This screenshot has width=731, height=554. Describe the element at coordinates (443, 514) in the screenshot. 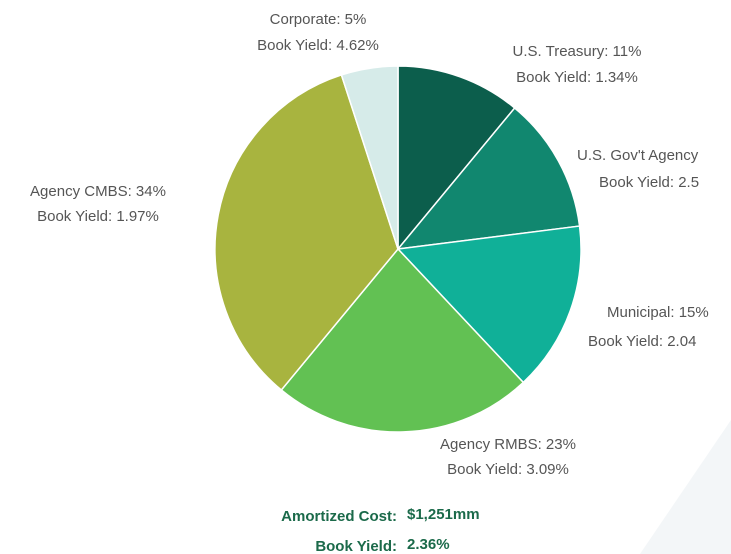

I see `summary-value: $1,251mm` at that location.